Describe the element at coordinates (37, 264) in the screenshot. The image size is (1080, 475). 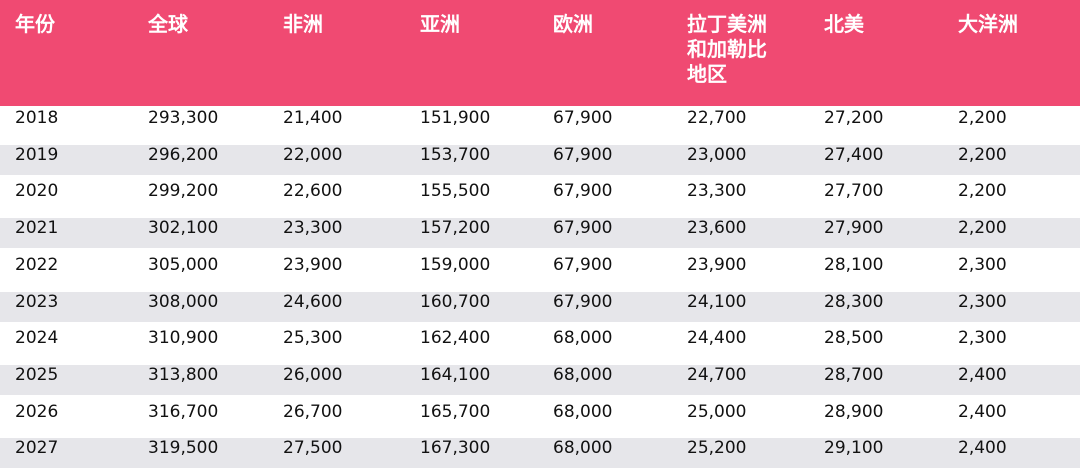
I see `year-cell: 2022` at that location.